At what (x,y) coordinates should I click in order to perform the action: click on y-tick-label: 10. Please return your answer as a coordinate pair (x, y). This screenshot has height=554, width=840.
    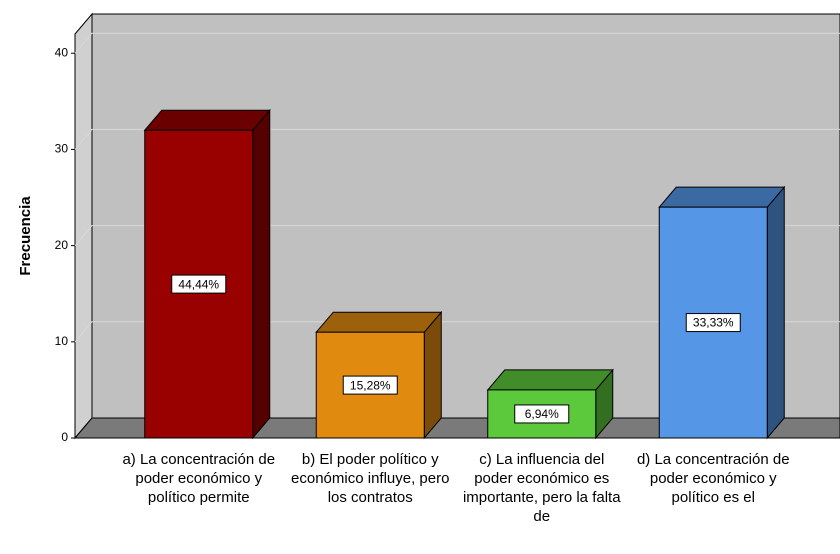
    Looking at the image, I should click on (62, 341).